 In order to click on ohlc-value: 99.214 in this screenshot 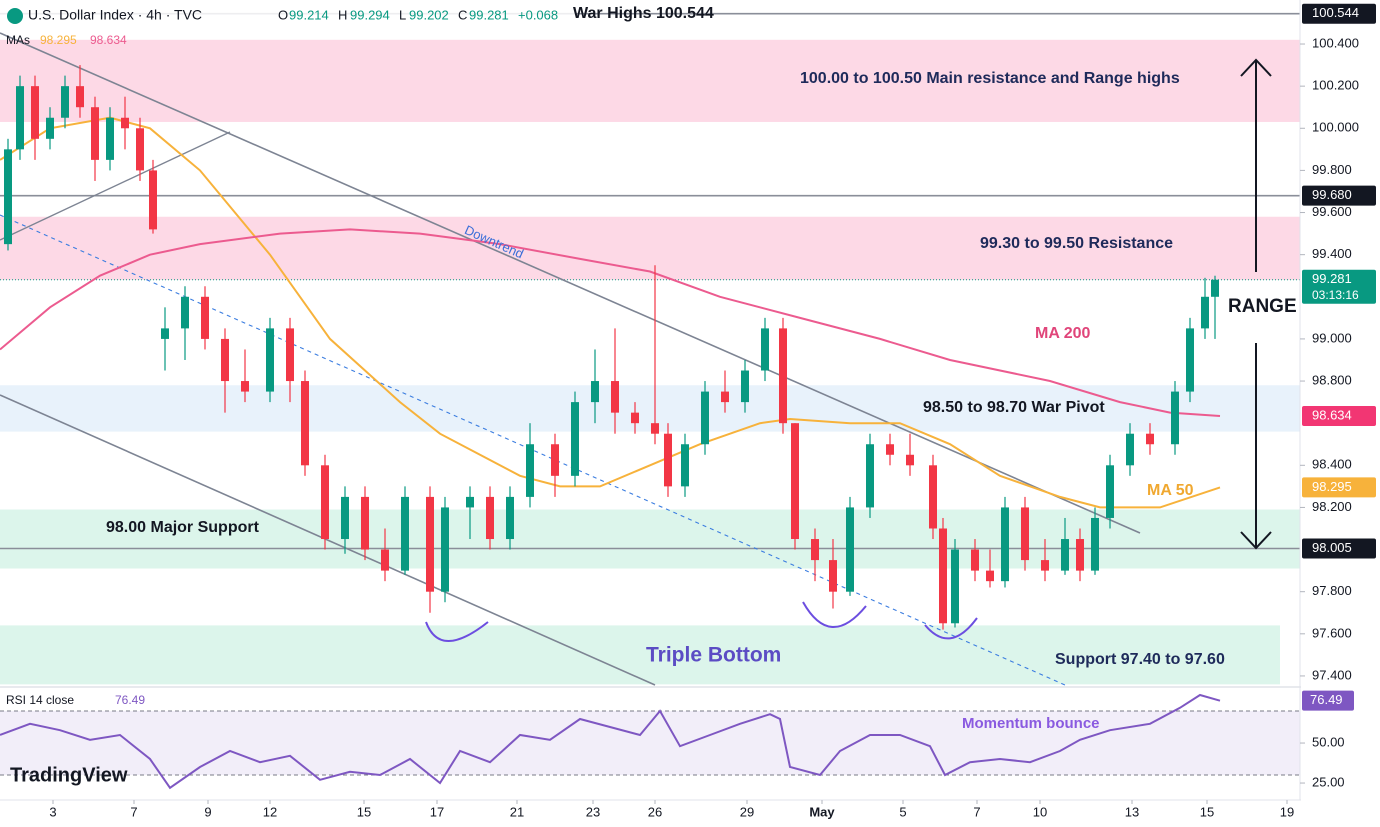, I will do `click(309, 14)`.